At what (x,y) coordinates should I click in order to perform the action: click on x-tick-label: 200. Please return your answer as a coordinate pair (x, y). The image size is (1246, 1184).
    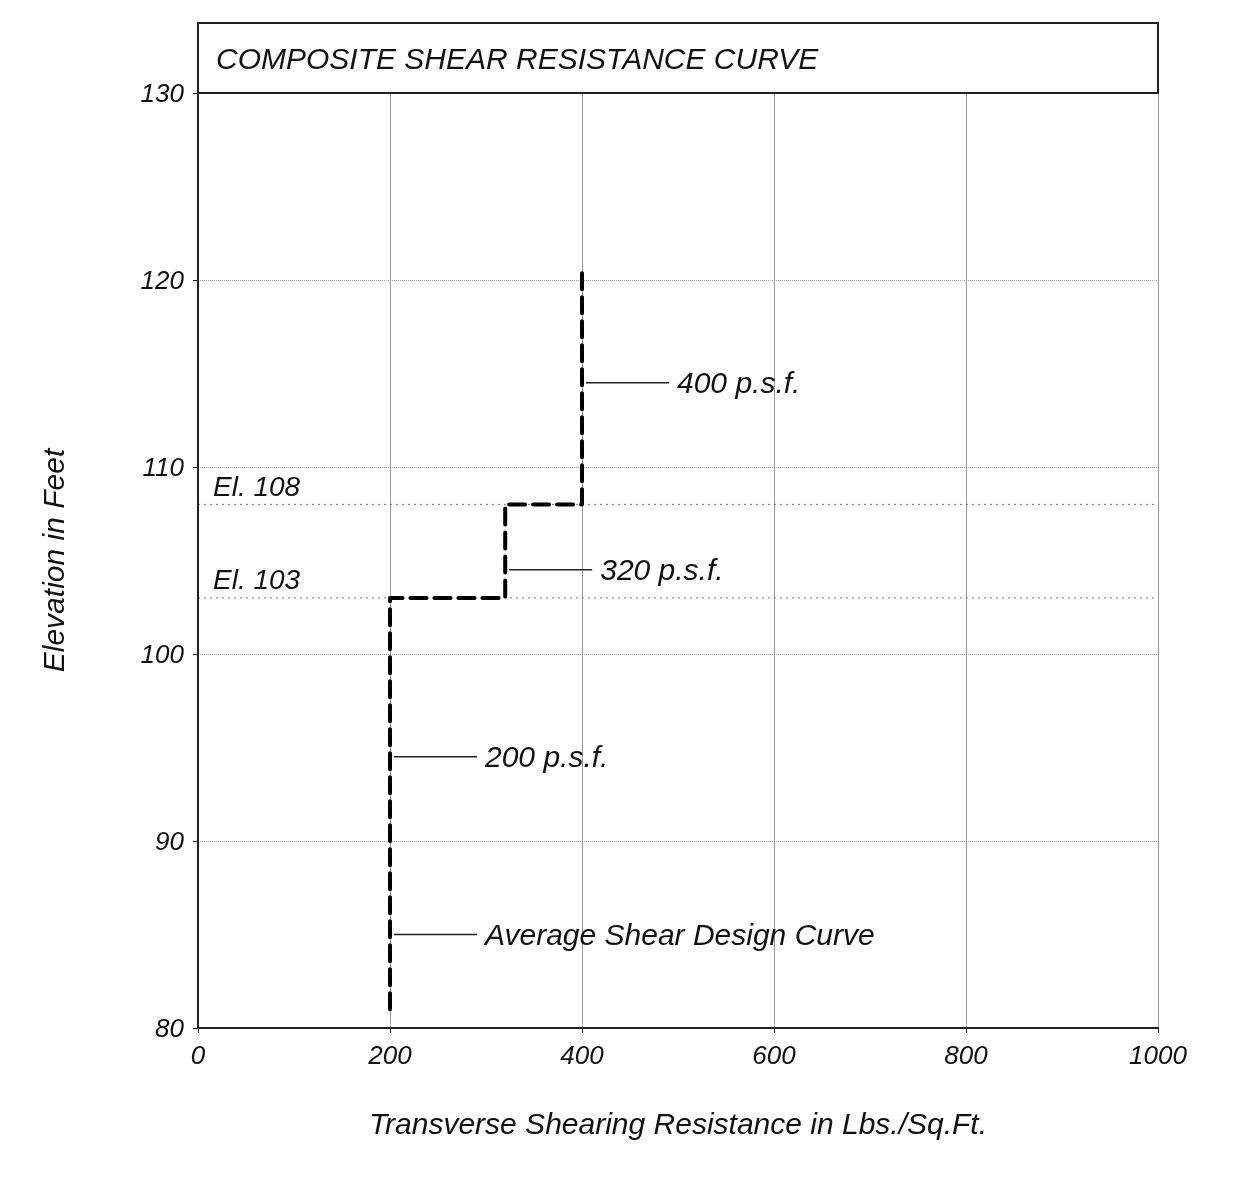
    Looking at the image, I should click on (390, 1055).